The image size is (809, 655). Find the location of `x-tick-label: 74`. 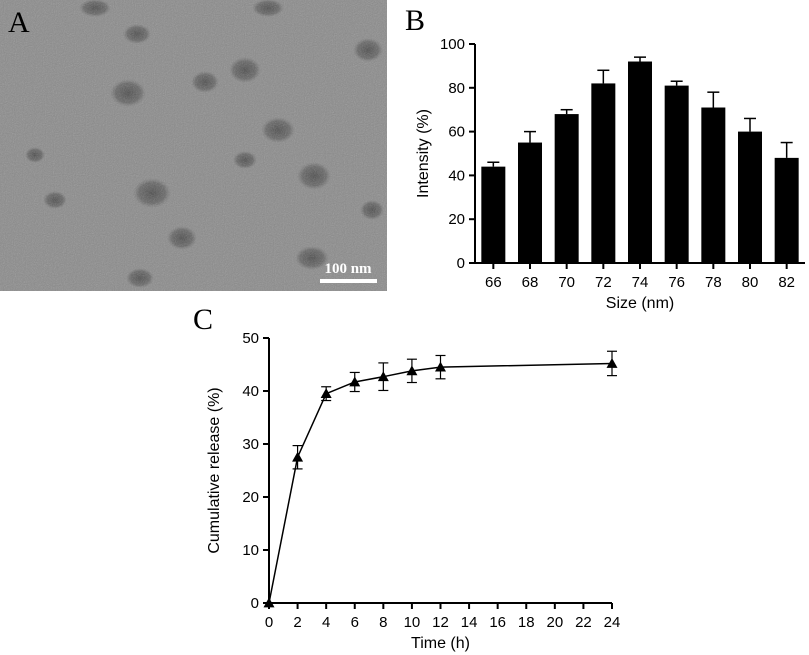

x-tick-label: 74 is located at coordinates (640, 282).